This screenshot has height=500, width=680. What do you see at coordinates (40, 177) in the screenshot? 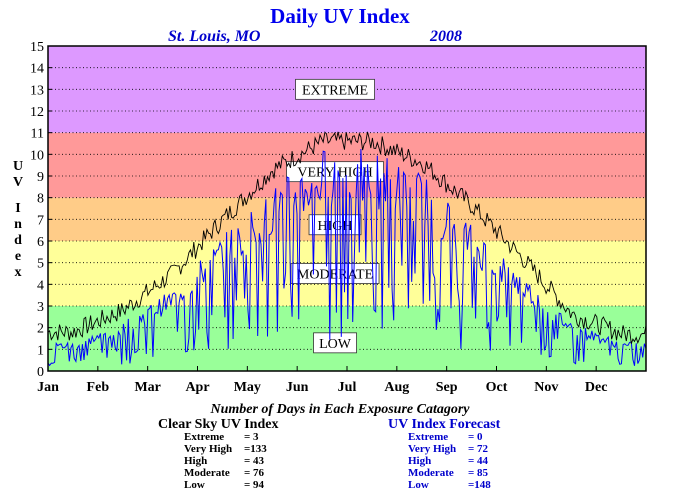
I see `y-tick-label: 9` at bounding box center [40, 177].